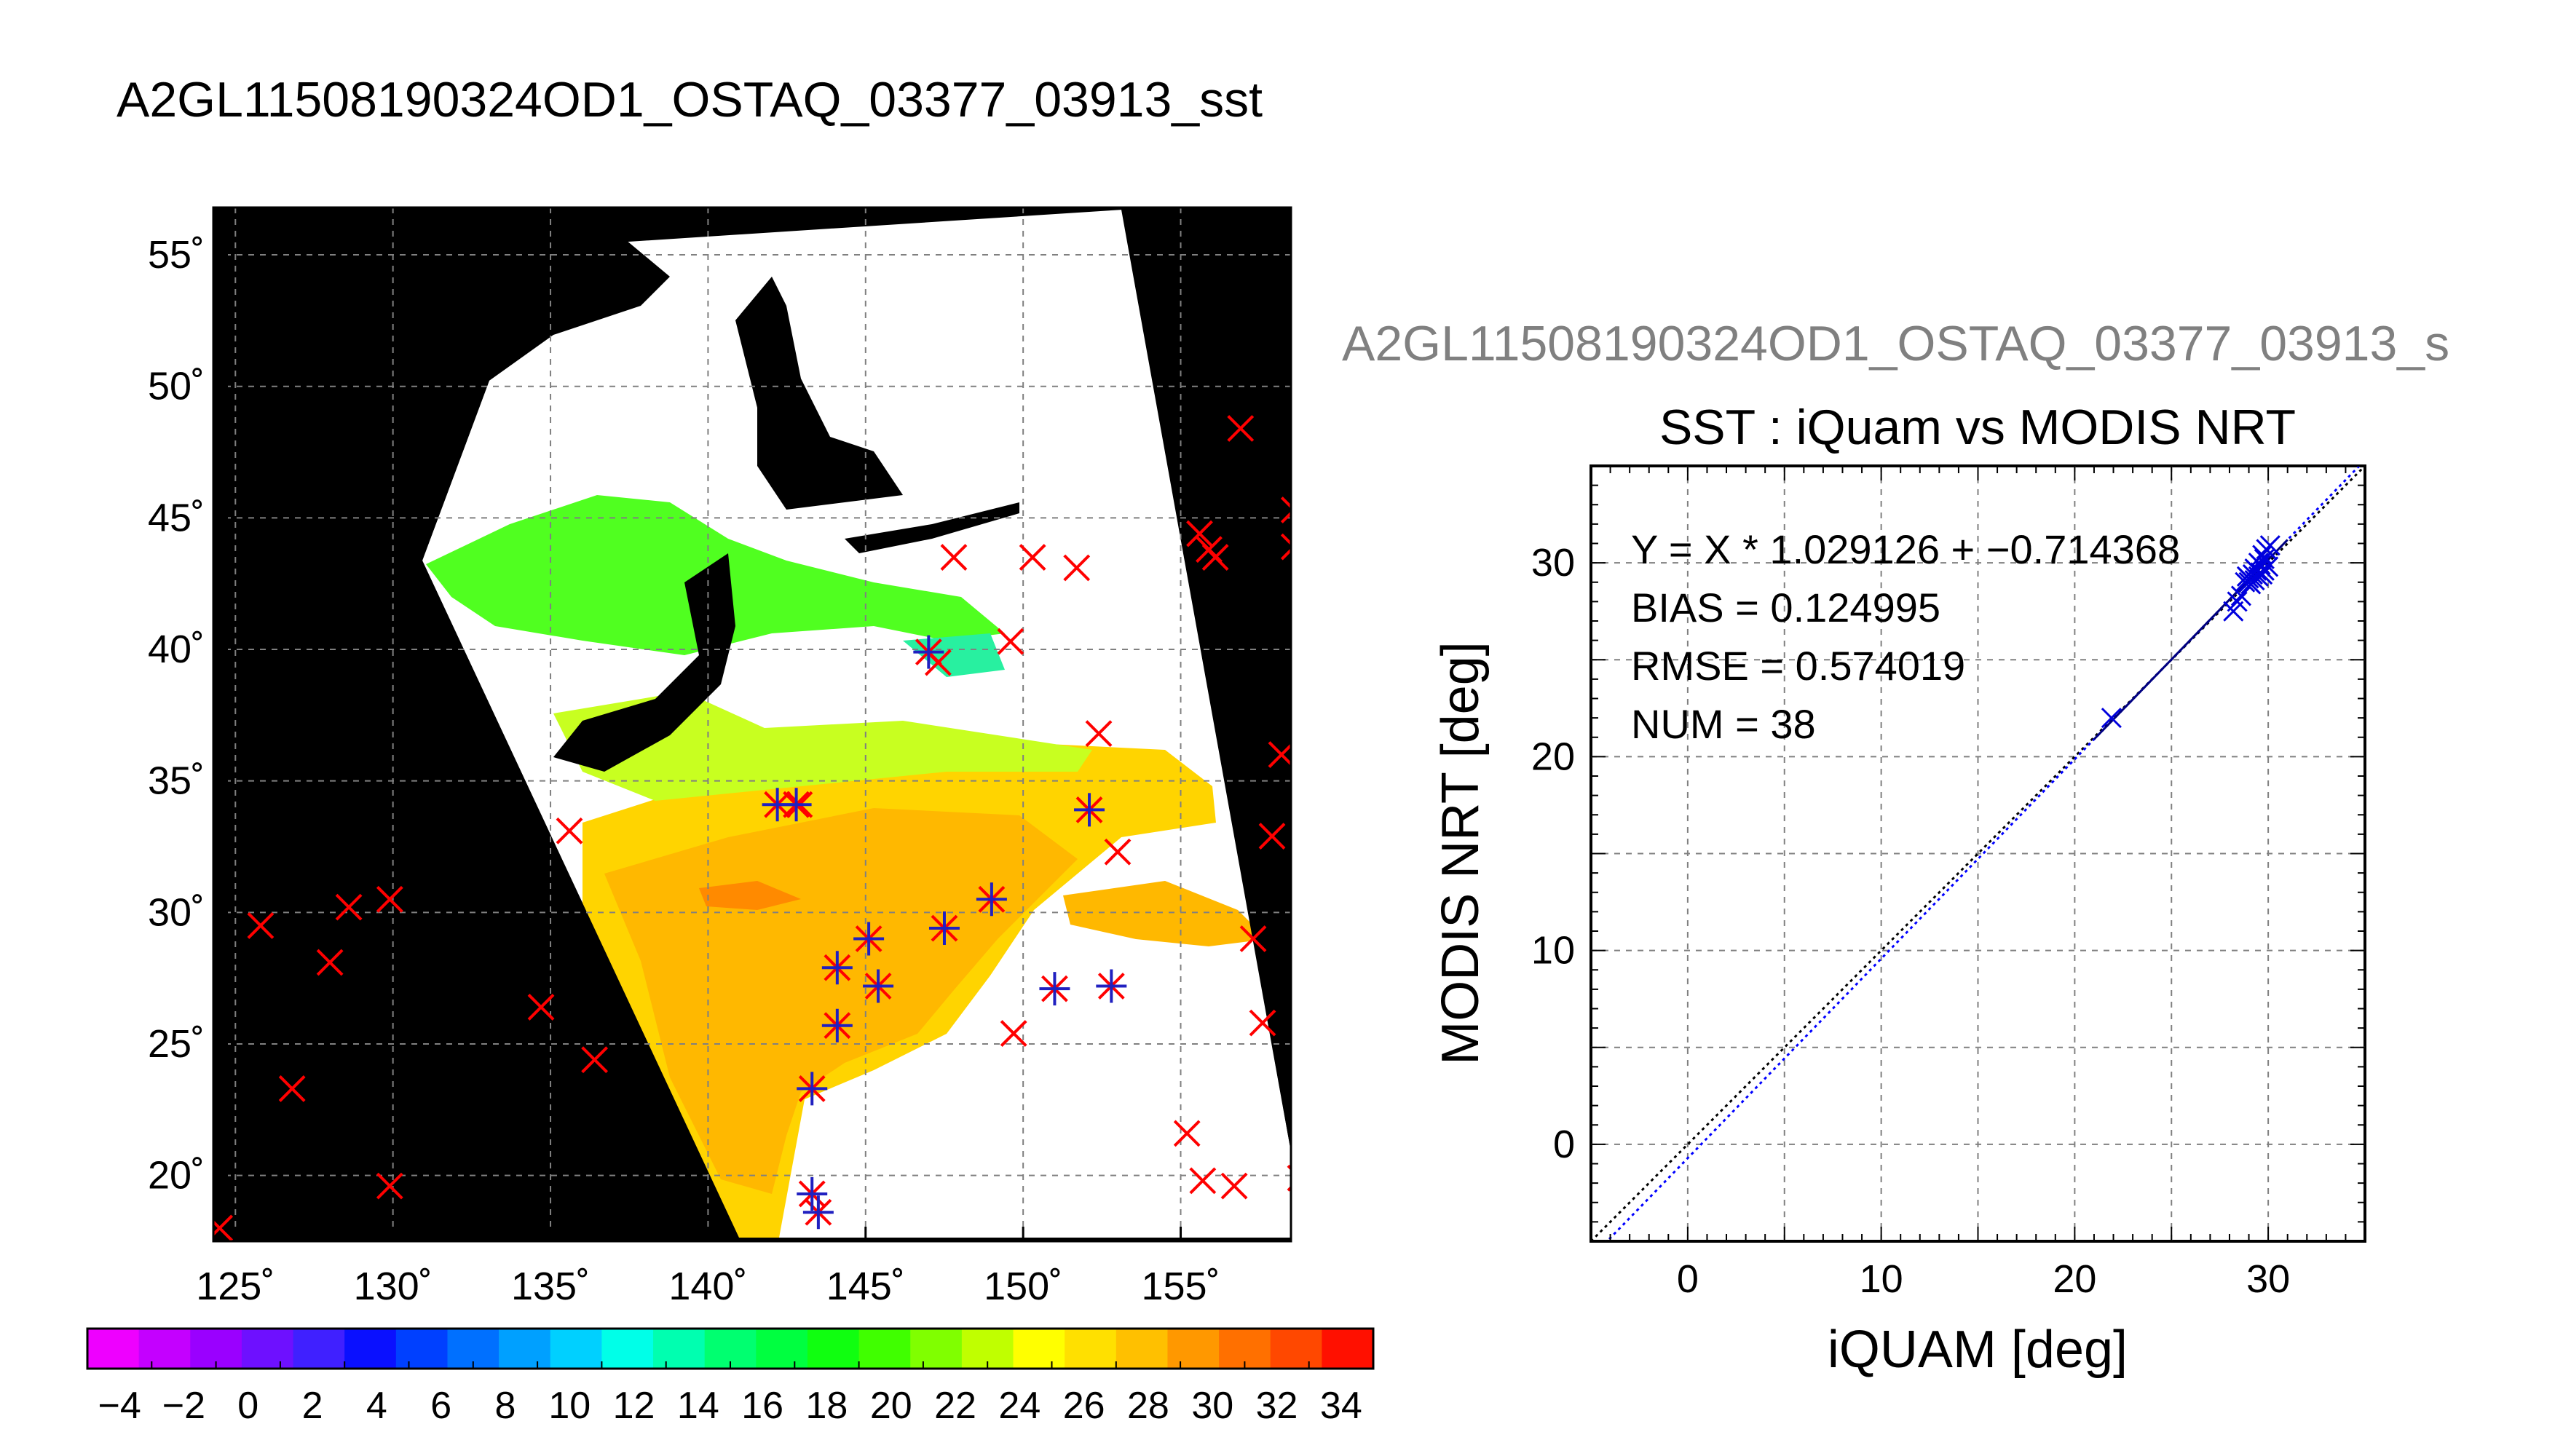  Describe the element at coordinates (1723, 724) in the screenshot. I see `scatter-annotation: NUM = 38` at that location.